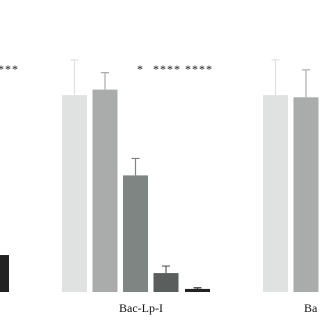 This screenshot has height=320, width=320. What do you see at coordinates (140, 69) in the screenshot?
I see `significance: *` at bounding box center [140, 69].